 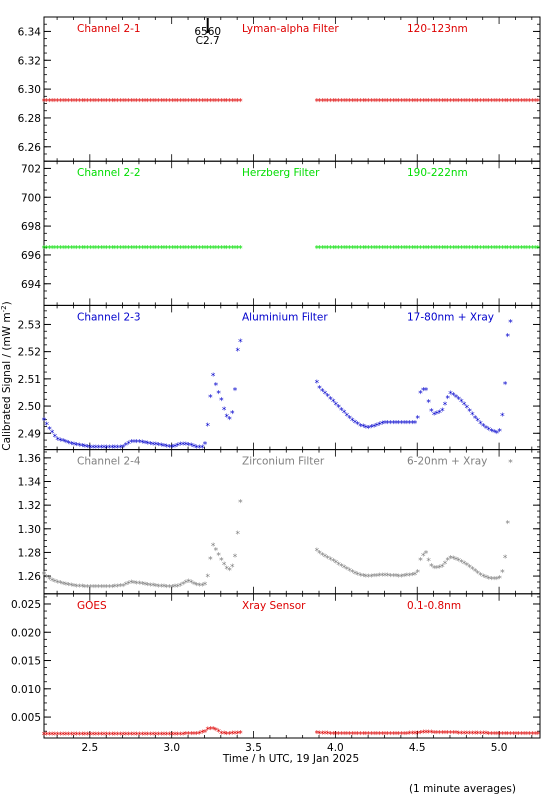 What do you see at coordinates (450, 317) in the screenshot?
I see `panel-band-label: 17-80nm + Xray` at bounding box center [450, 317].